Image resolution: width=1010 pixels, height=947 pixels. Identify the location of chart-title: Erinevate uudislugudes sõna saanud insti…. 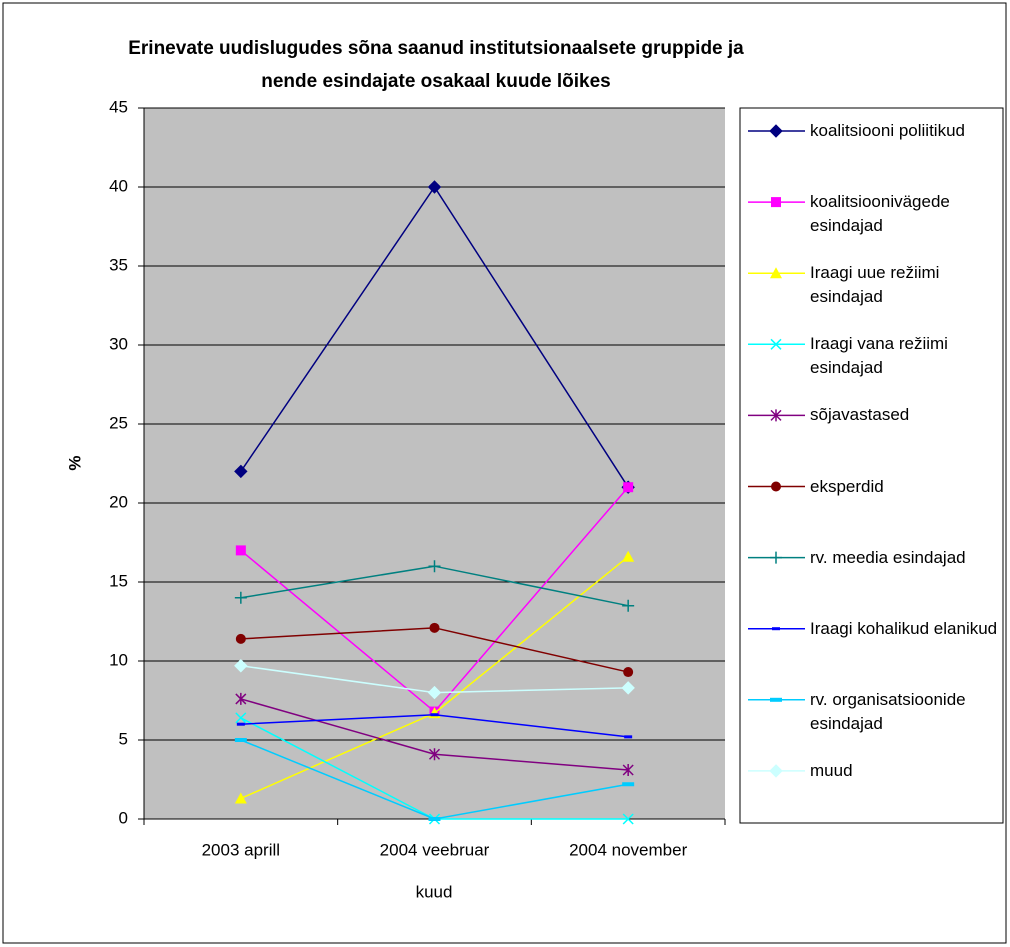
(436, 65).